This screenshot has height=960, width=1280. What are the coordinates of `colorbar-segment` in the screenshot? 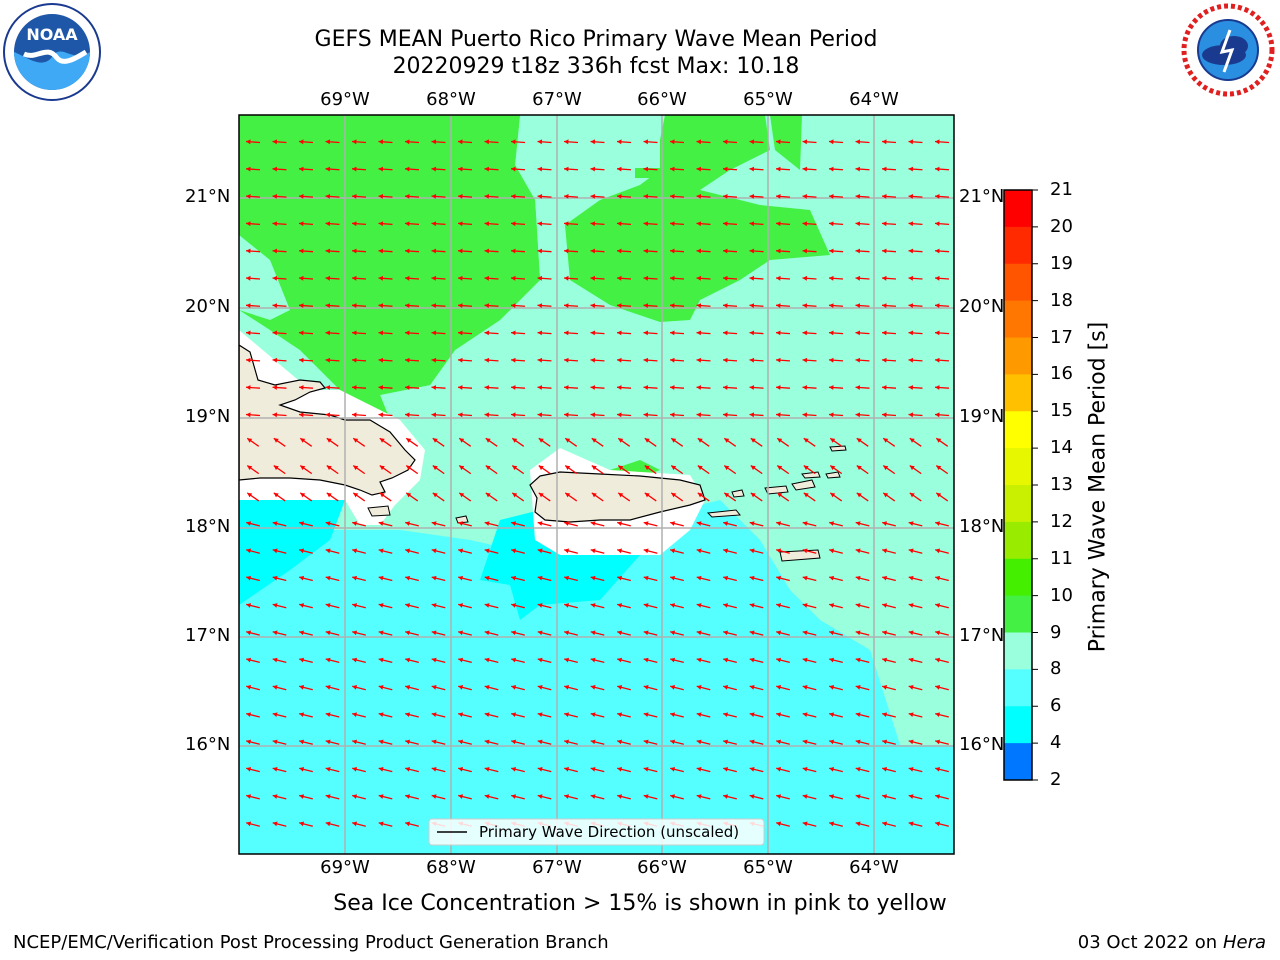 It's located at (1018, 577).